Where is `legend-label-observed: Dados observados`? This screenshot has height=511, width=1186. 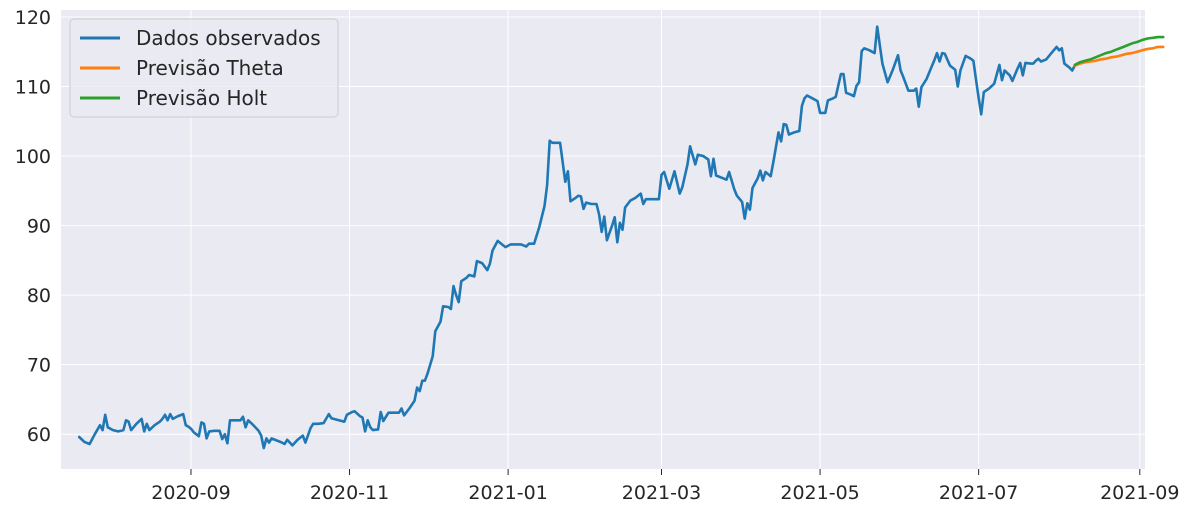
legend-label-observed: Dados observados is located at coordinates (228, 38).